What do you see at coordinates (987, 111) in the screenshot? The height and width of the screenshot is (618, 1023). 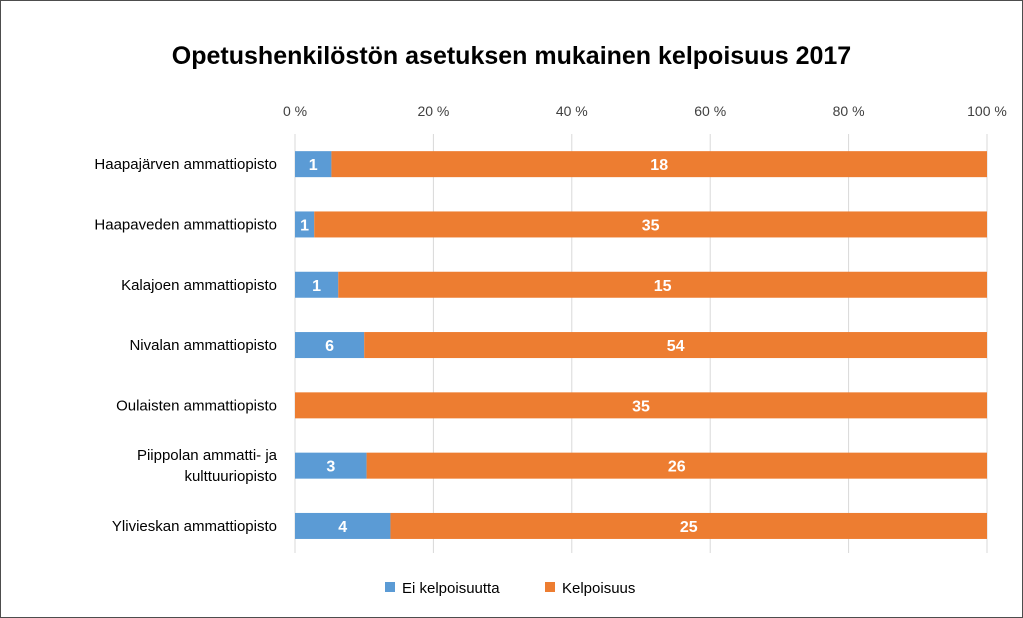 I see `x-tick-label: 100 %` at bounding box center [987, 111].